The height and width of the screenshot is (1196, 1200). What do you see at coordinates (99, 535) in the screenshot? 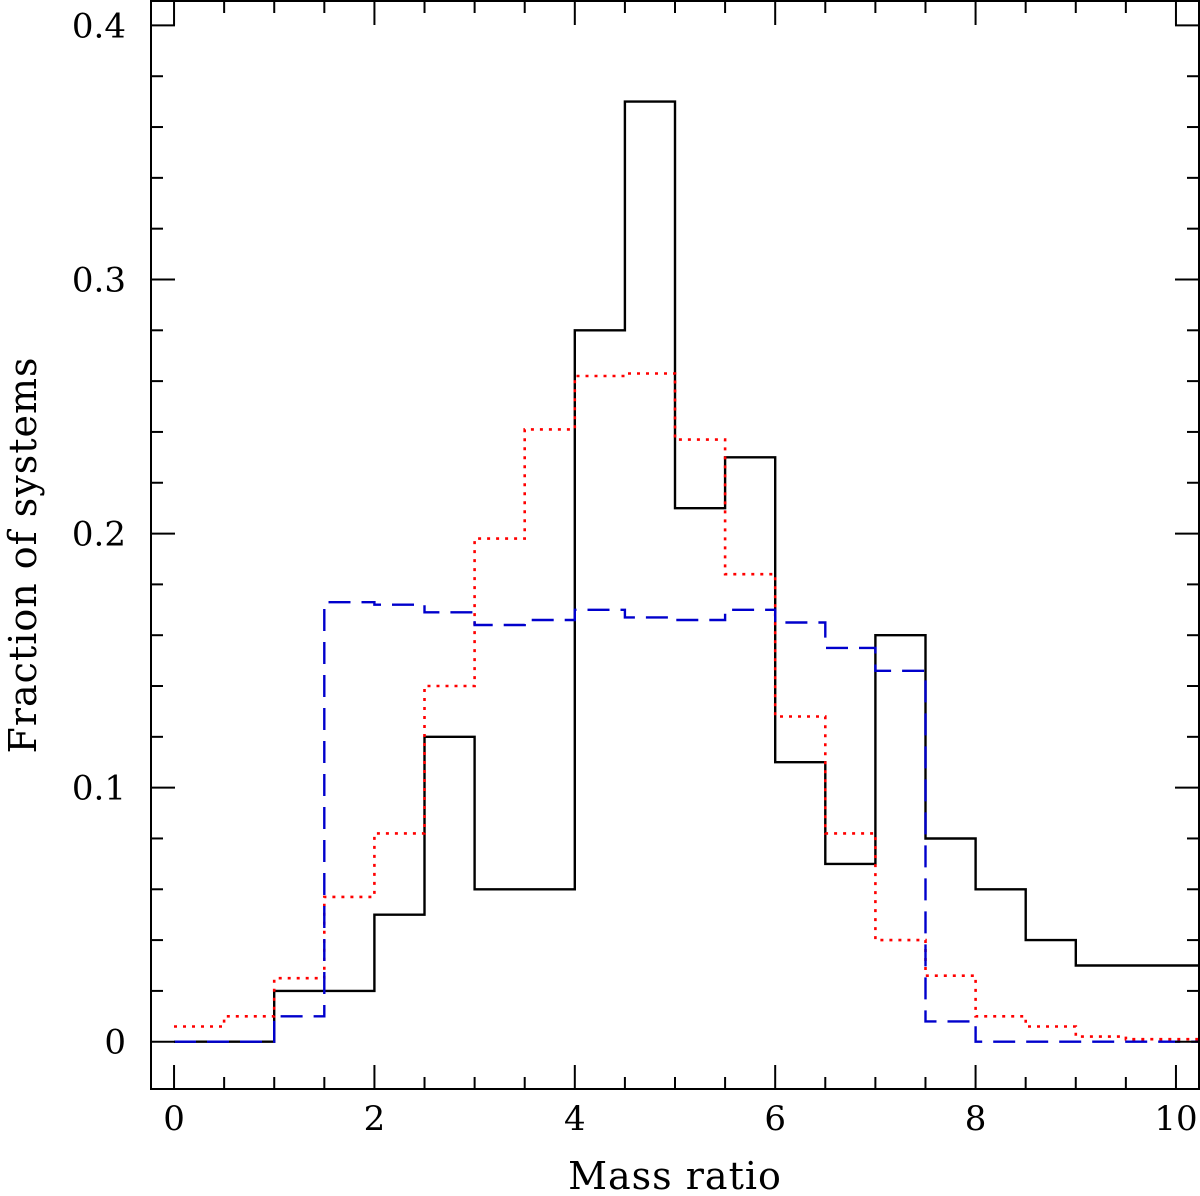
I see `y-tick-label: 0.2` at bounding box center [99, 535].